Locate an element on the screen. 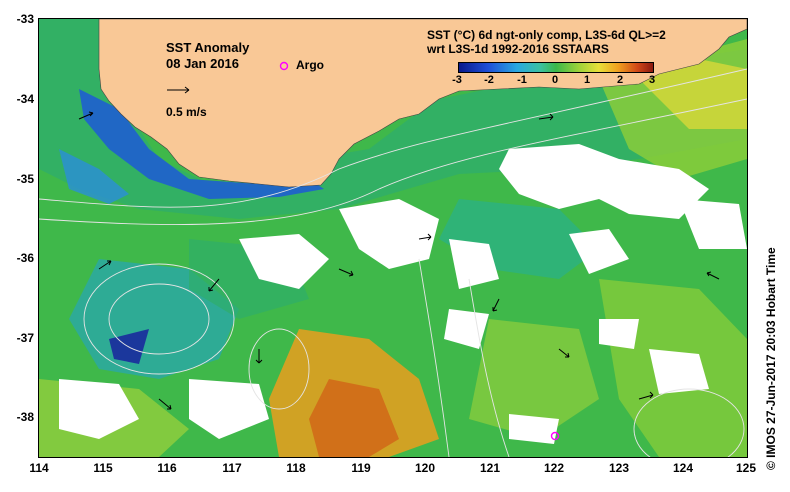 The width and height of the screenshot is (790, 492). map-title: SST Anomaly is located at coordinates (208, 47).